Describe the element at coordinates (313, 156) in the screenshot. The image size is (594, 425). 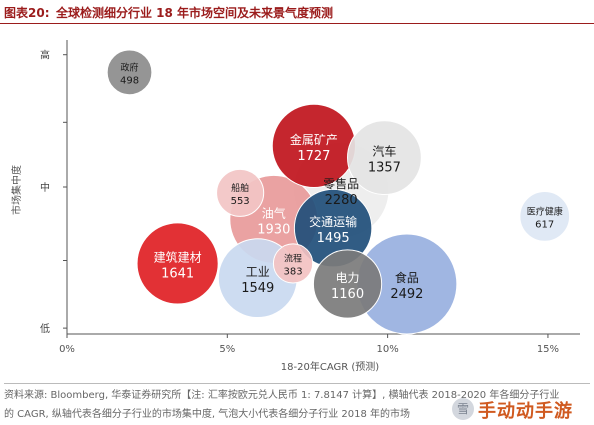
I see `bubble-value-label: 1727` at that location.